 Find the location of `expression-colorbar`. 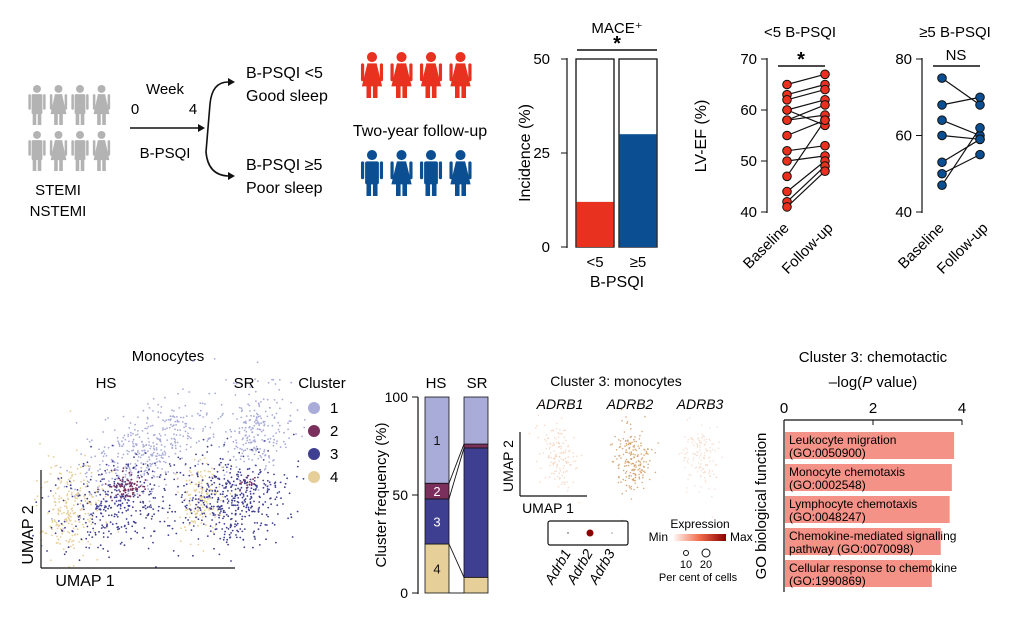

expression-colorbar is located at coordinates (700, 537).